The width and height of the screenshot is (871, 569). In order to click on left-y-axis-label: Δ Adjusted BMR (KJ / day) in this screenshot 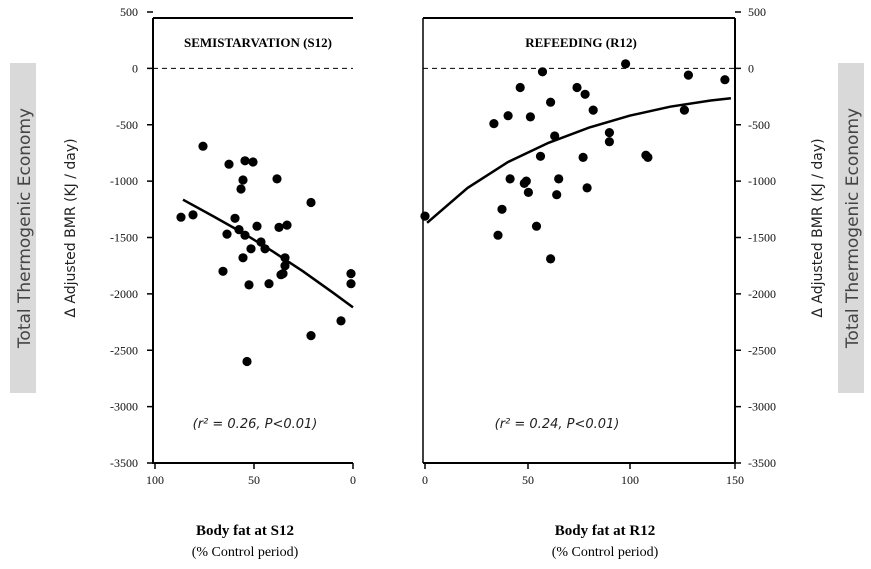, I will do `click(71, 227)`.